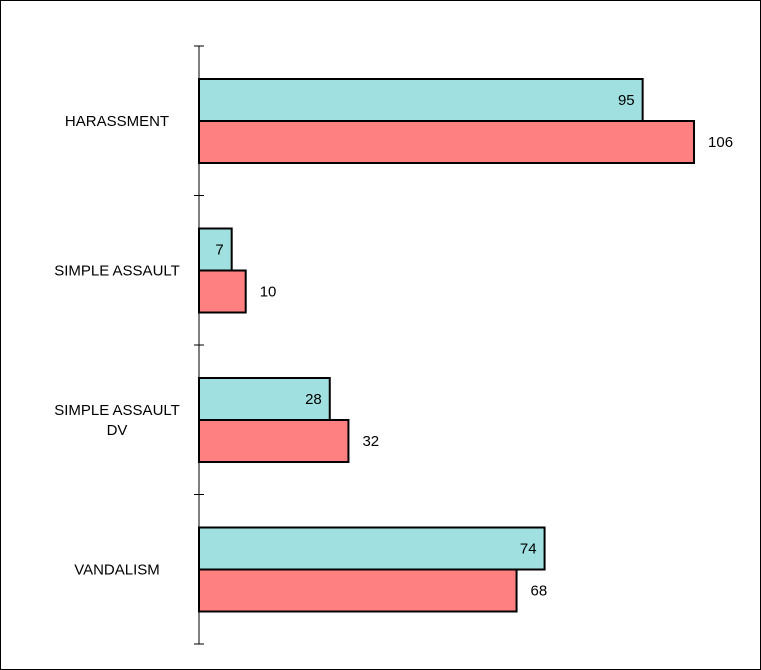  I want to click on category-label-1: HARASSMENT, so click(117, 121).